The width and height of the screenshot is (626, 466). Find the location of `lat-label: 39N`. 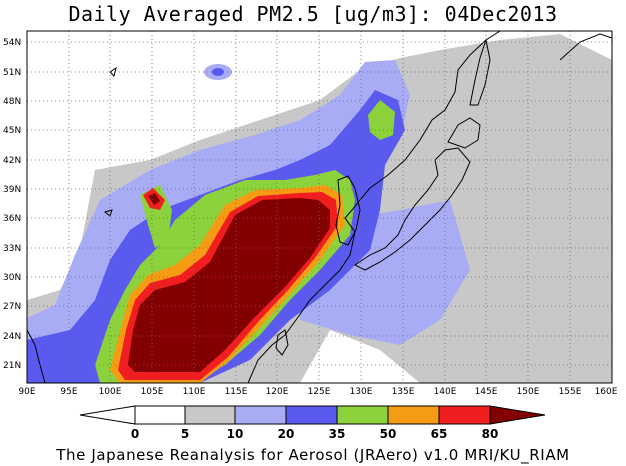

lat-label: 39N is located at coordinates (12, 190).